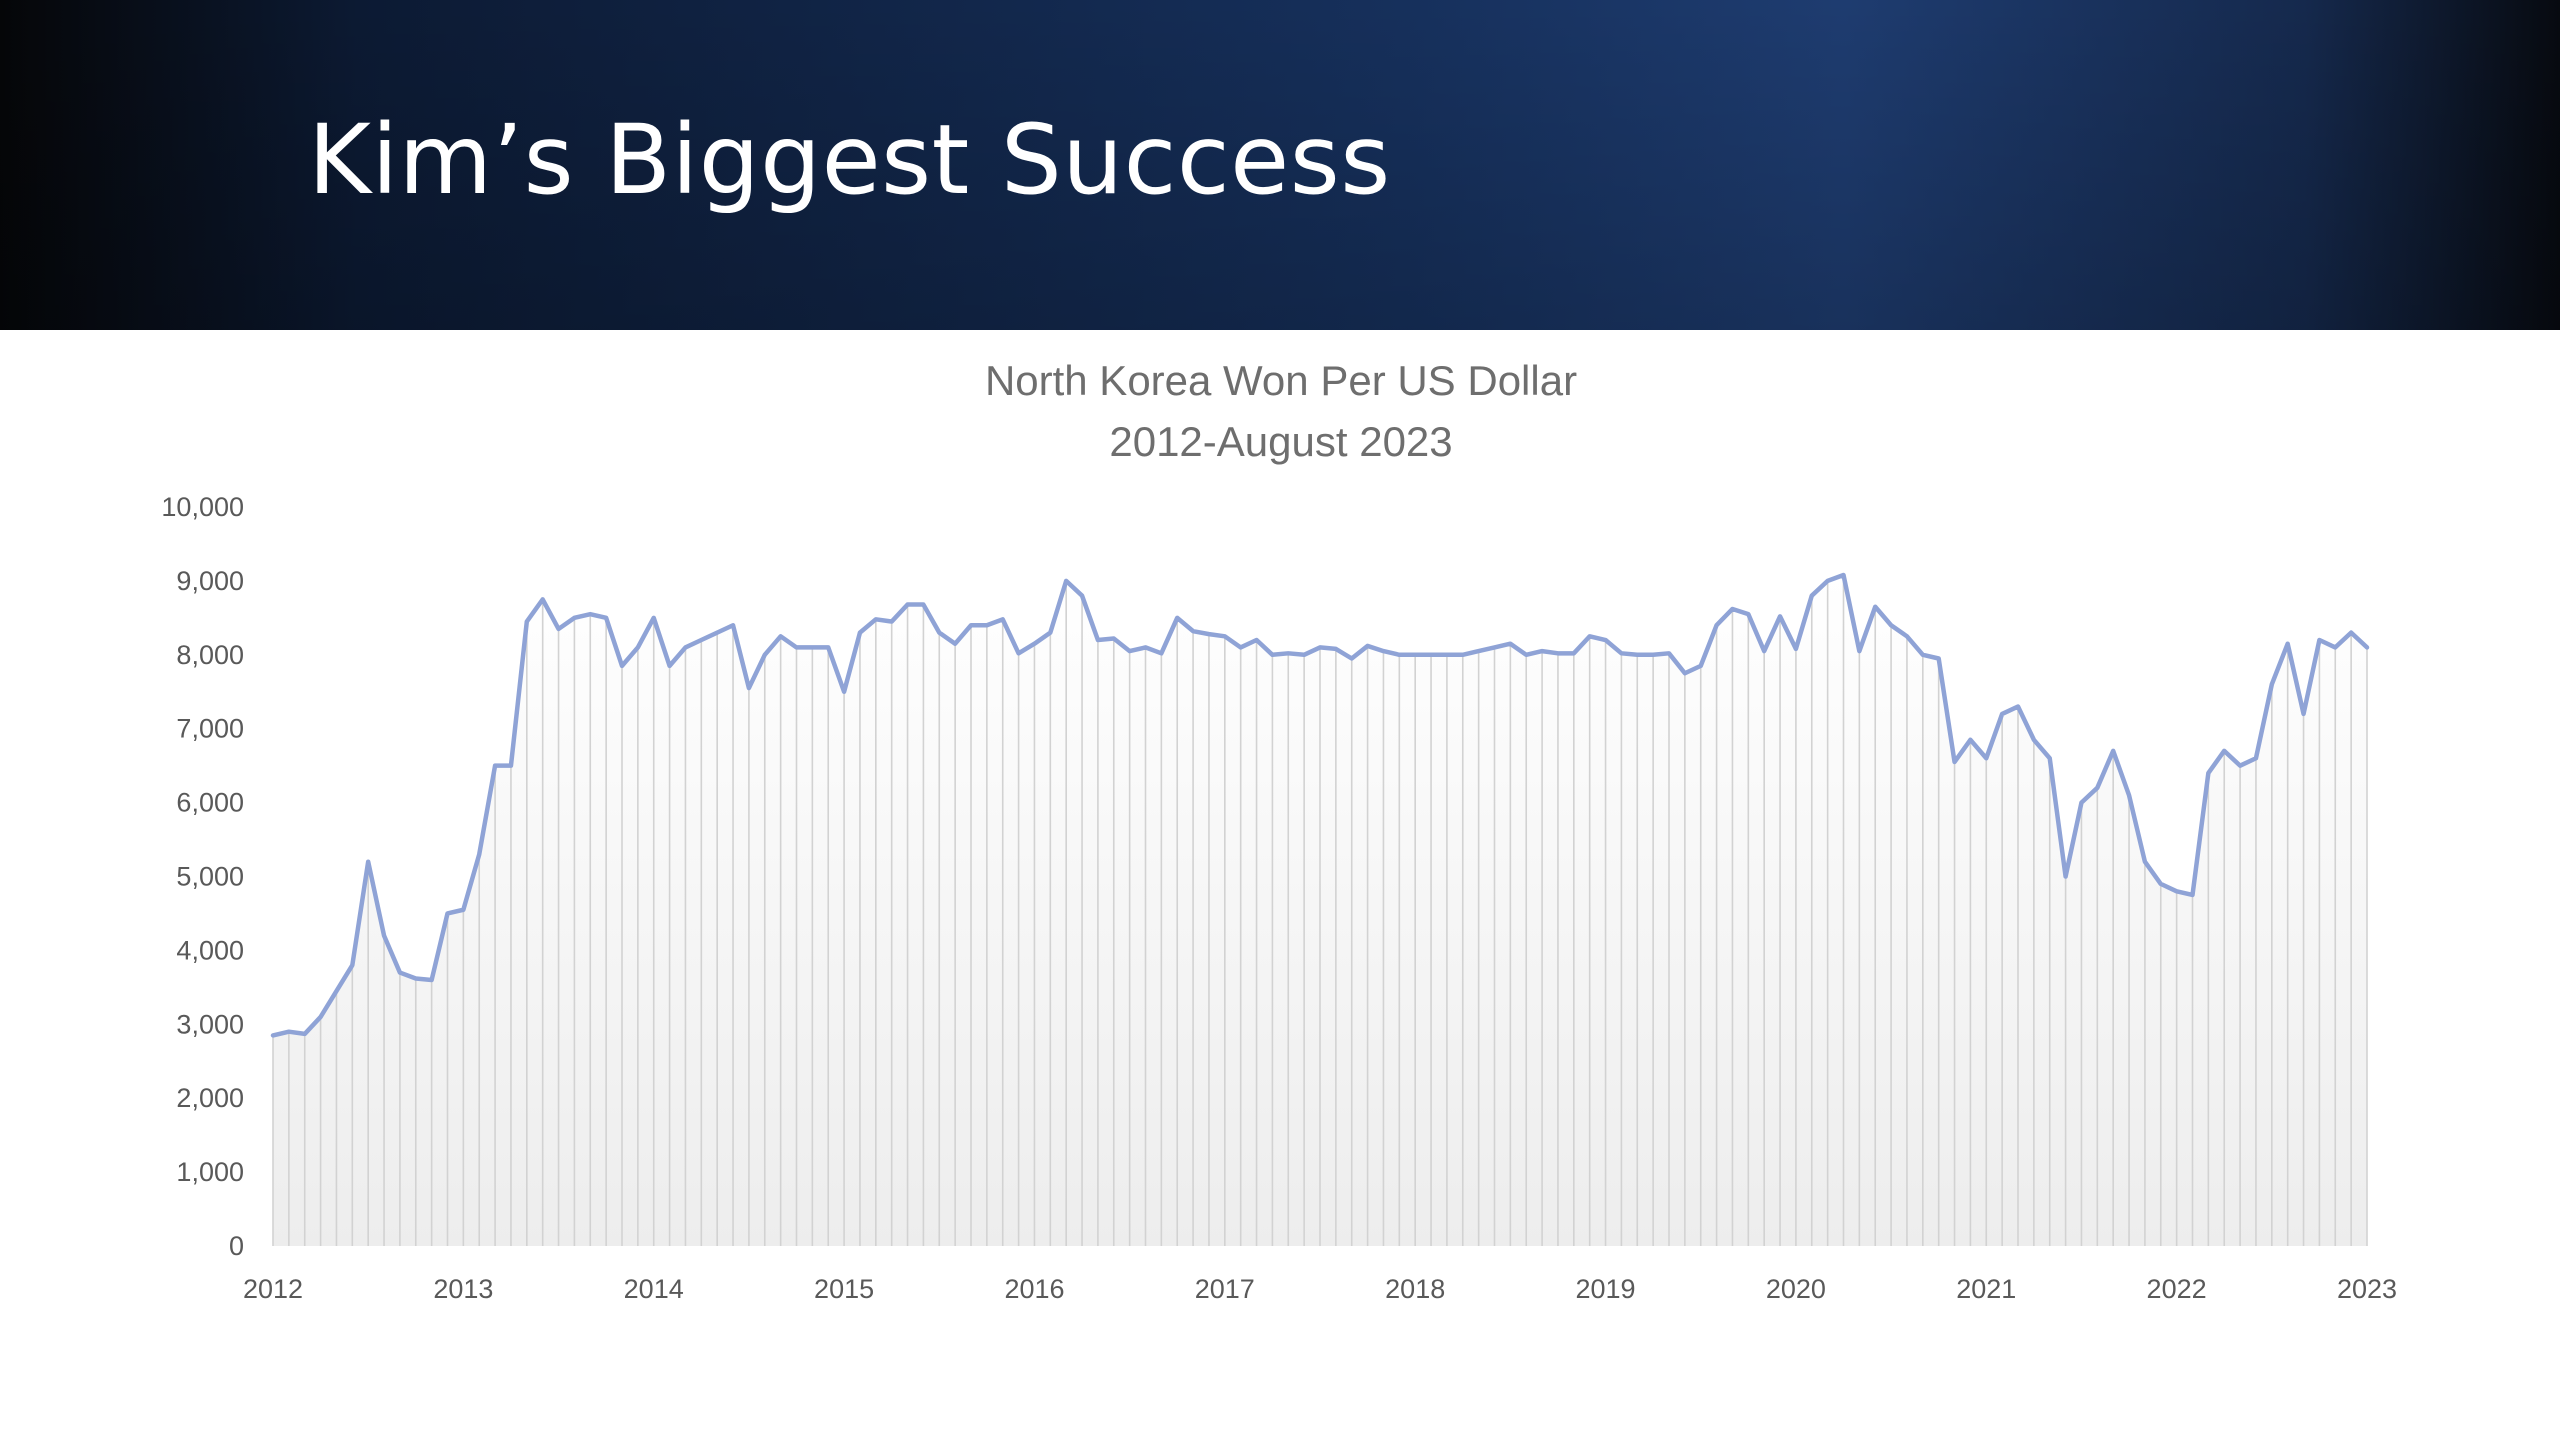 The height and width of the screenshot is (1440, 2560). What do you see at coordinates (1415, 1289) in the screenshot?
I see `x-tick-label: 2018` at bounding box center [1415, 1289].